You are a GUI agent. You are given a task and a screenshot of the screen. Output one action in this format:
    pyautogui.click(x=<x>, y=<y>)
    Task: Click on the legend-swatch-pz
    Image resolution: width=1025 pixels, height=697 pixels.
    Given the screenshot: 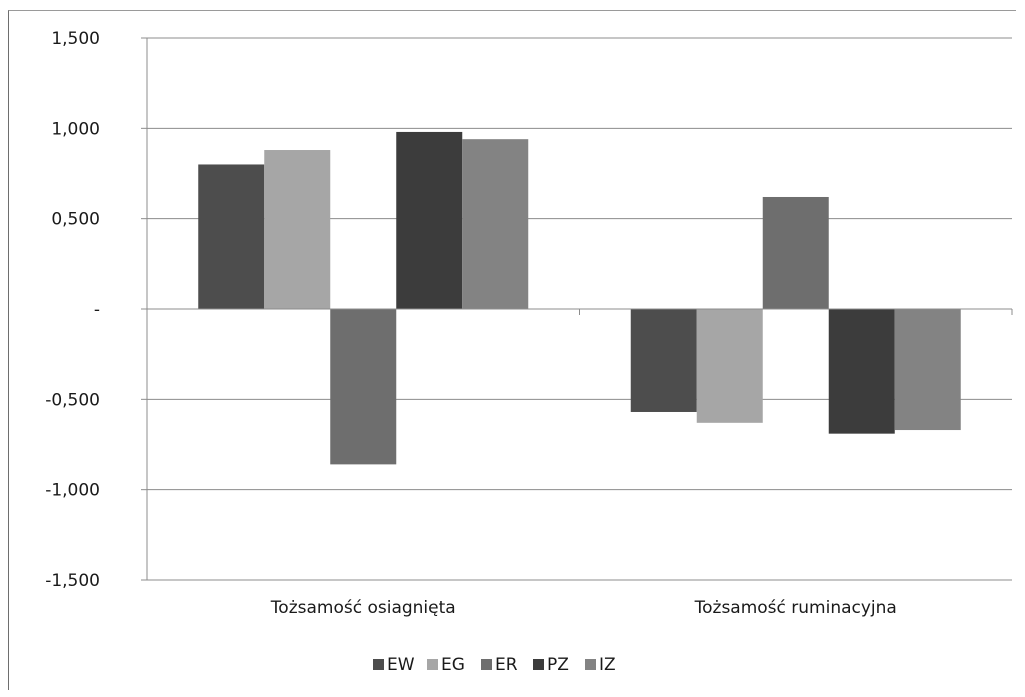 What is the action you would take?
    pyautogui.click(x=538, y=664)
    